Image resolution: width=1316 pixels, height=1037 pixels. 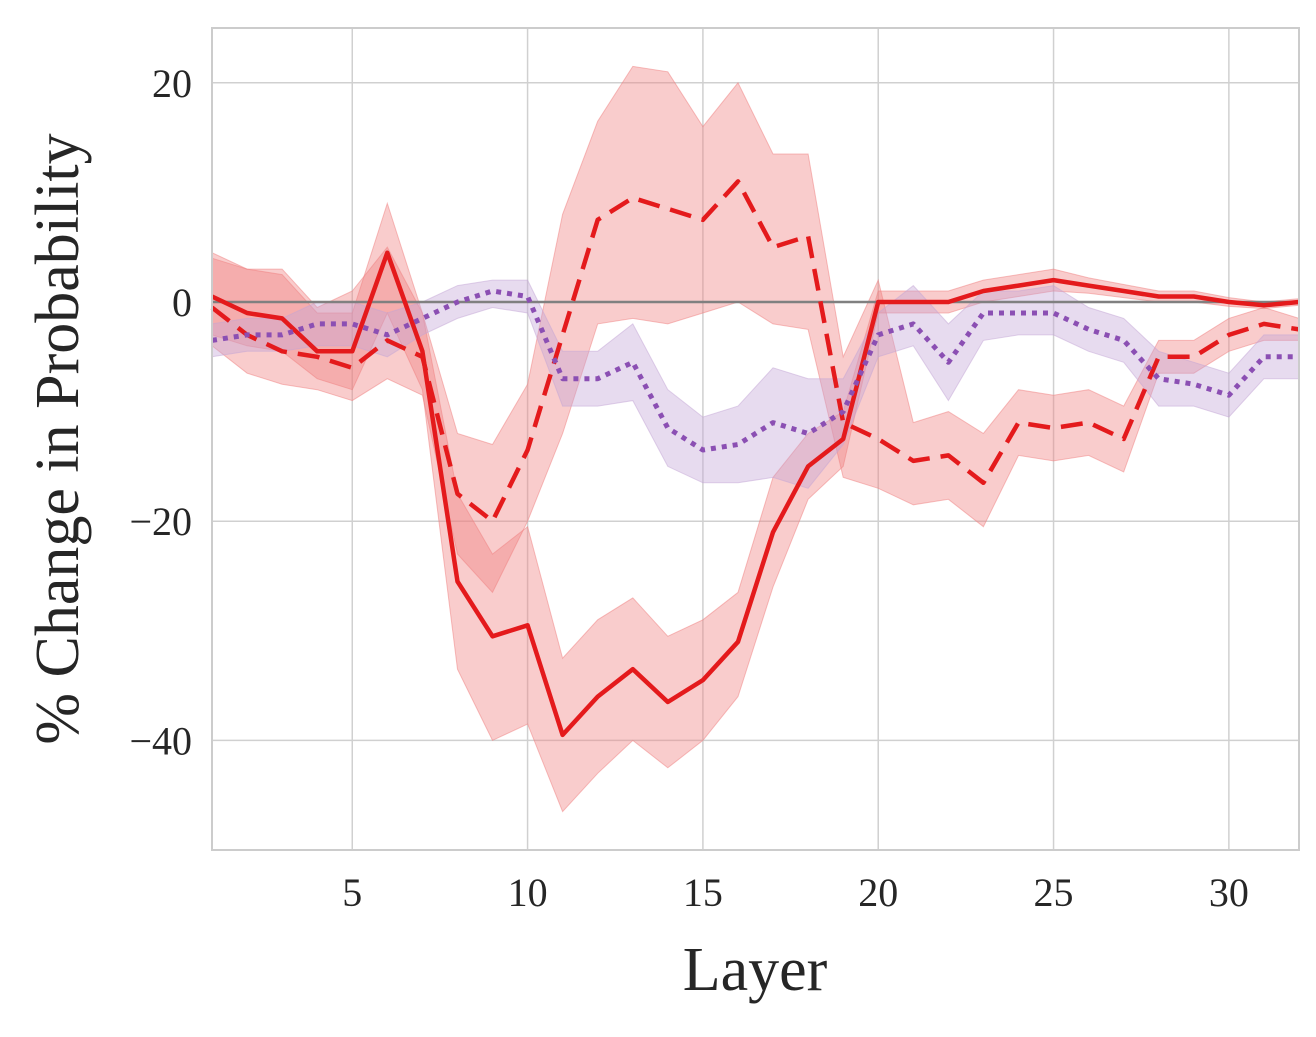 What do you see at coordinates (1229, 892) in the screenshot?
I see `x-tick-label: 30` at bounding box center [1229, 892].